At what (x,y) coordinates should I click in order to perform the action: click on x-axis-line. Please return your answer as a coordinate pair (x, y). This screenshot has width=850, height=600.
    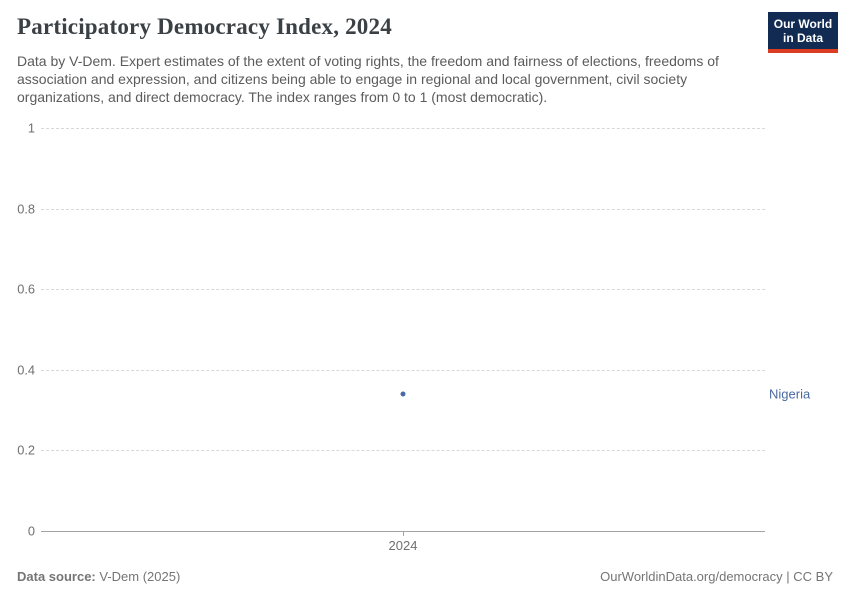
    Looking at the image, I should click on (403, 531).